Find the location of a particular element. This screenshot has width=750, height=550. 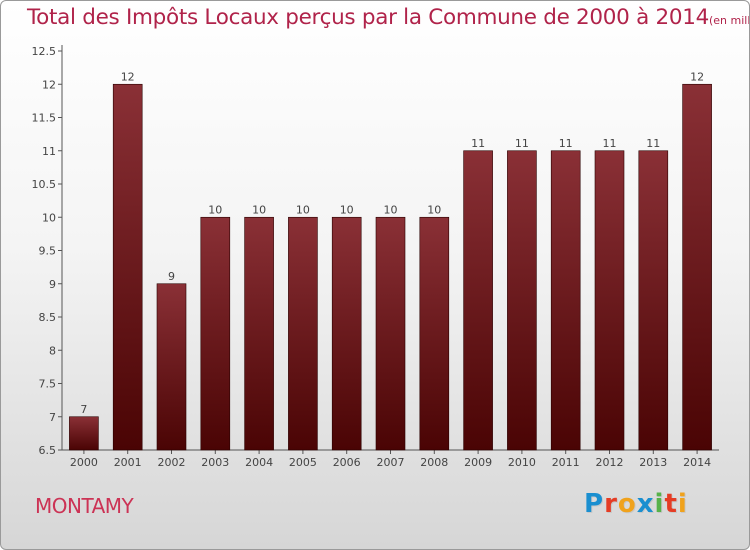

data-label-2000: 7 is located at coordinates (83, 409).